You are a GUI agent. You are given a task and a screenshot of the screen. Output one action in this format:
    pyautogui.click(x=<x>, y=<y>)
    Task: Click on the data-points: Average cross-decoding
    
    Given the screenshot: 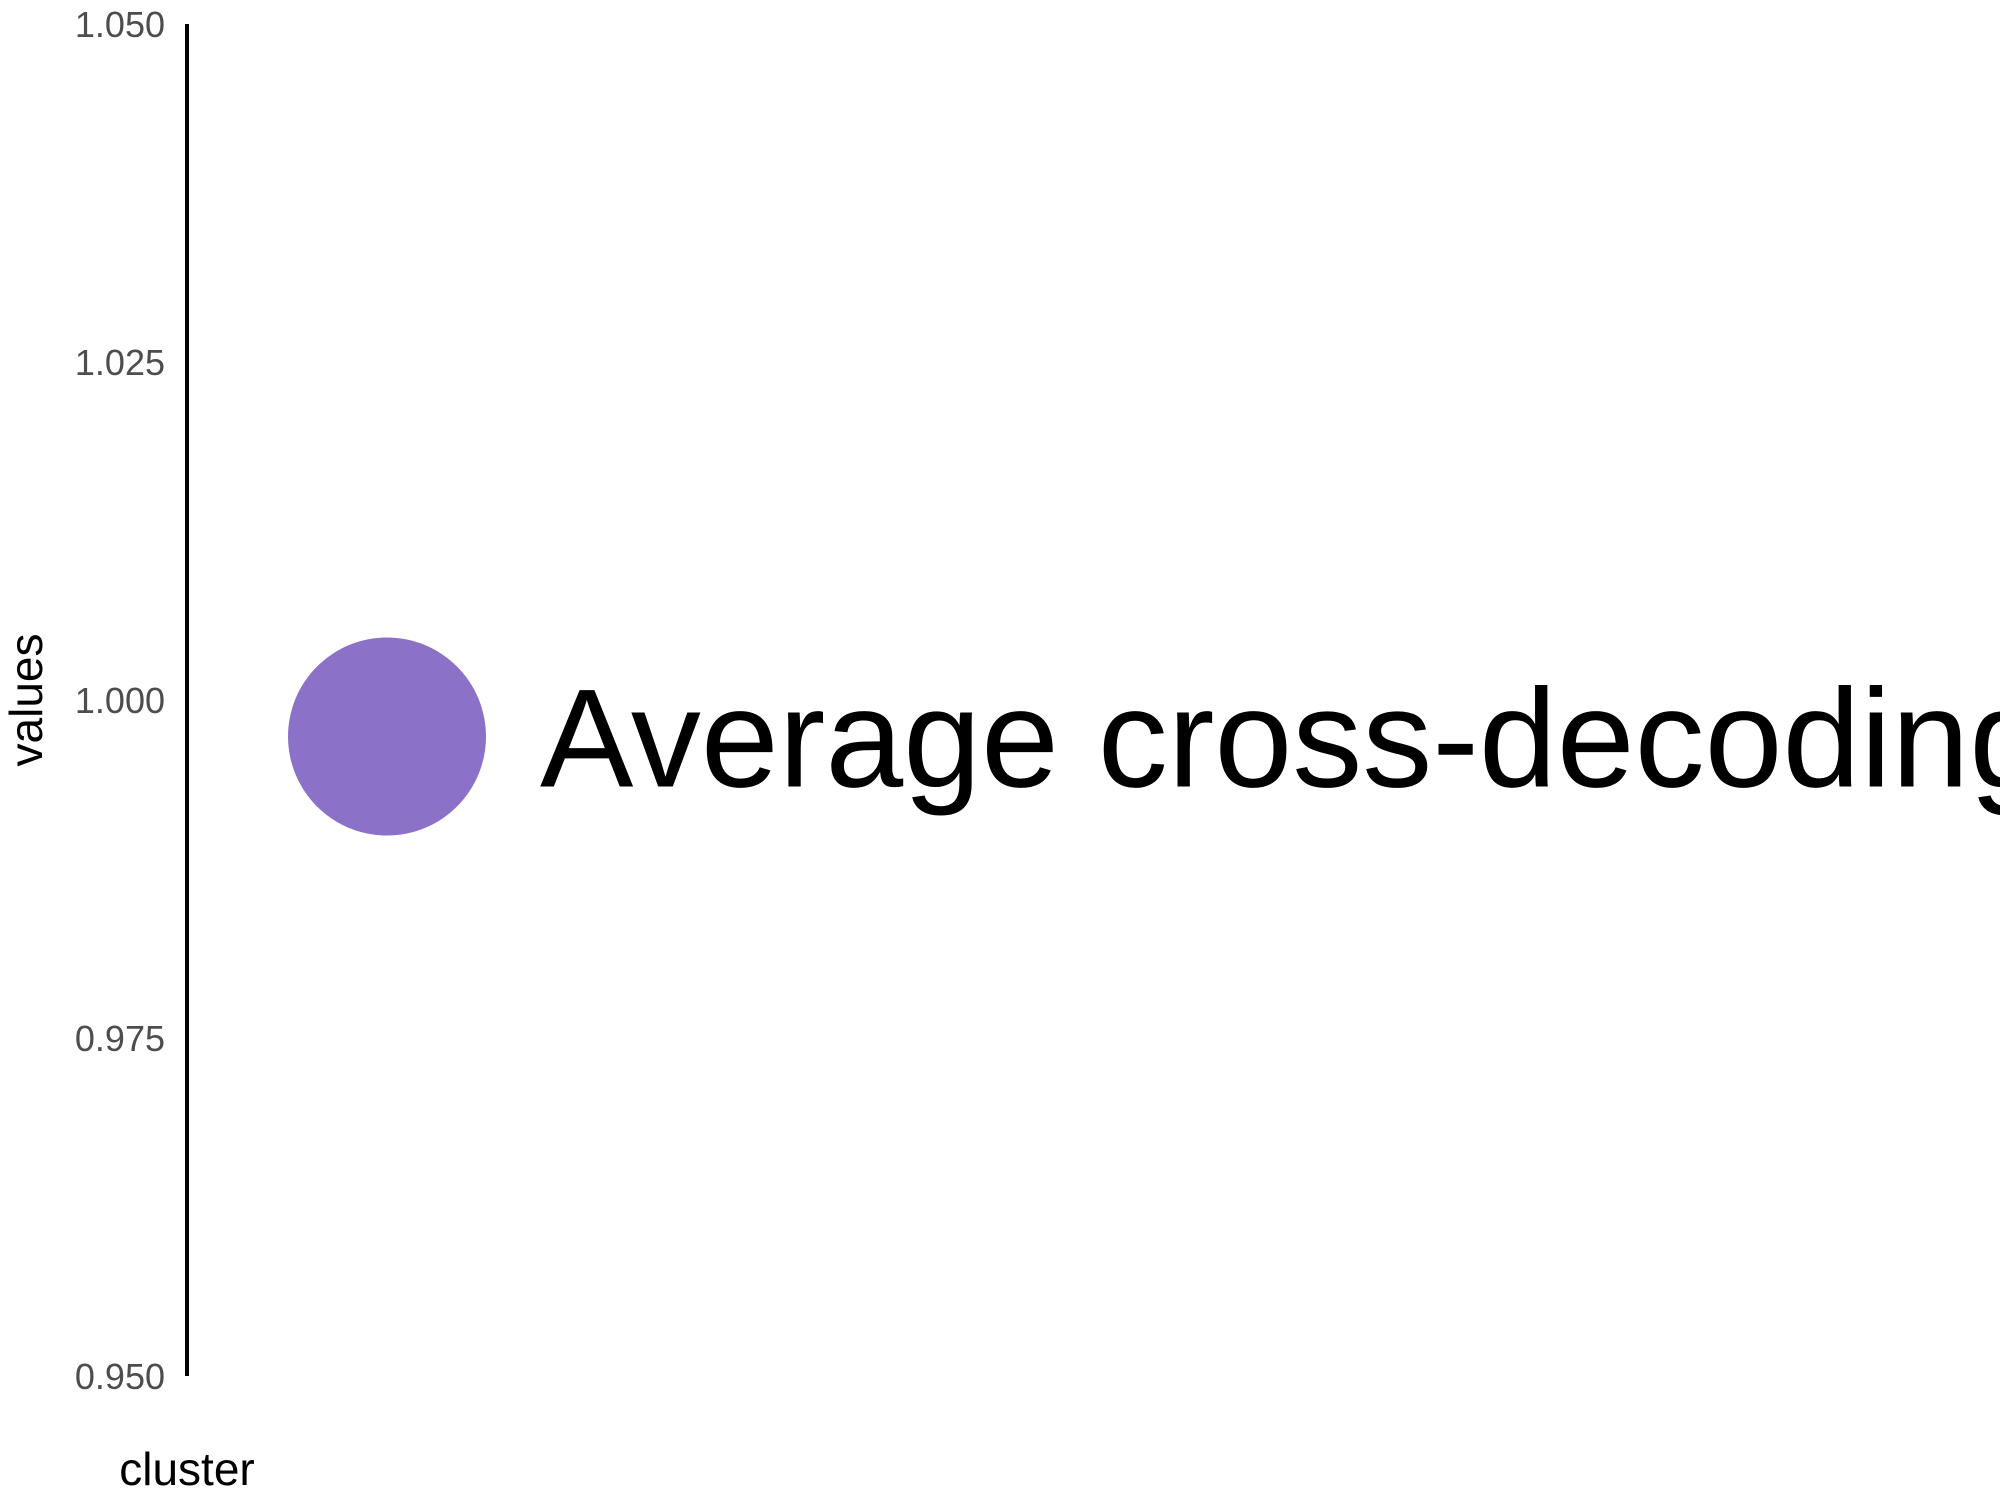 What is the action you would take?
    pyautogui.click(x=1144, y=736)
    